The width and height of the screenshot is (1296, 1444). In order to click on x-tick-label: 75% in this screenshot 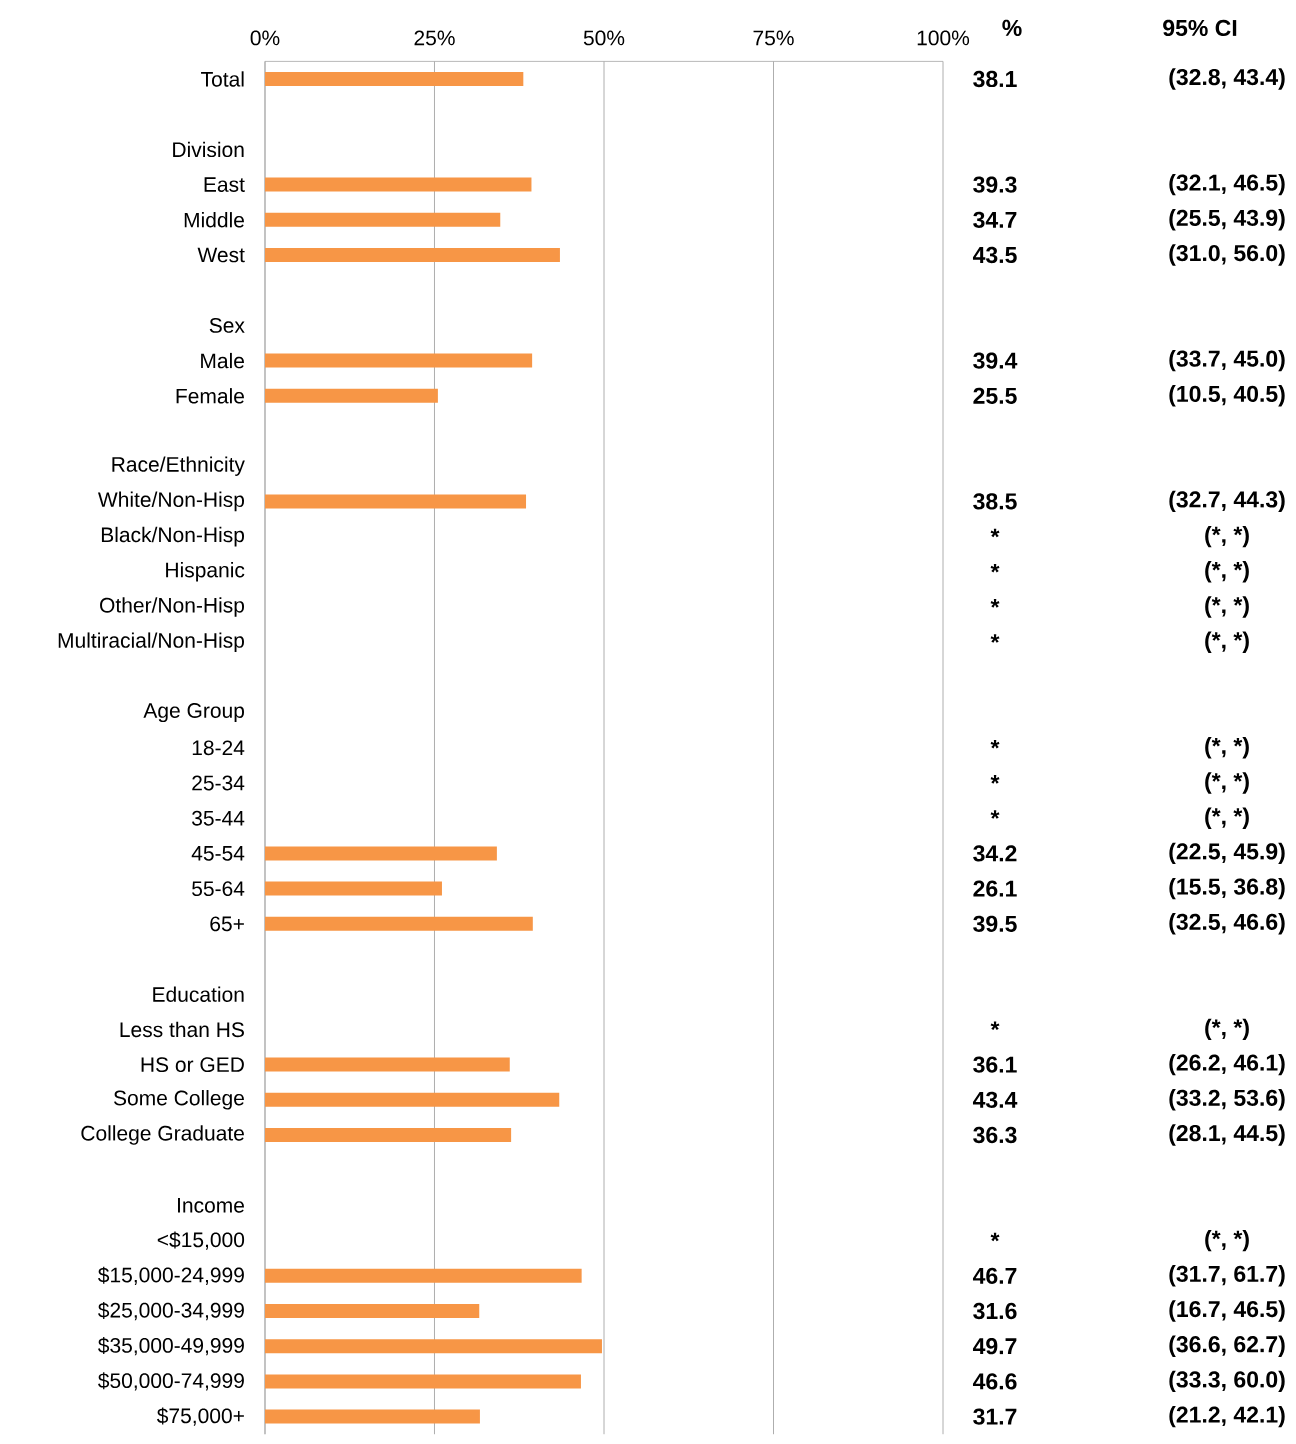, I will do `click(773, 38)`.